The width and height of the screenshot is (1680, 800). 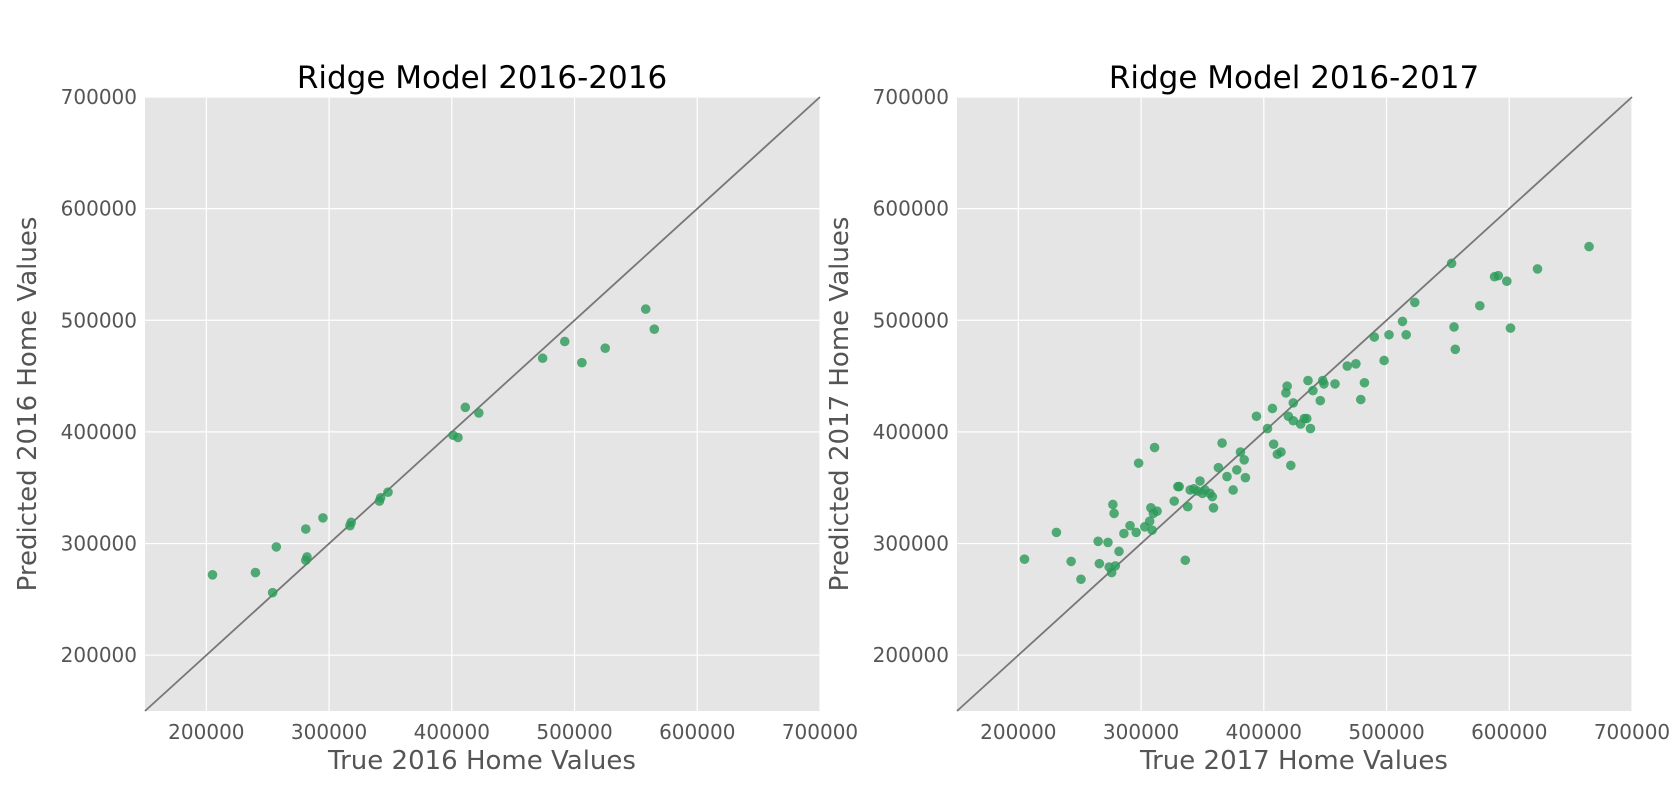 What do you see at coordinates (1293, 761) in the screenshot?
I see `x-axis-label: True 2017 Home Values` at bounding box center [1293, 761].